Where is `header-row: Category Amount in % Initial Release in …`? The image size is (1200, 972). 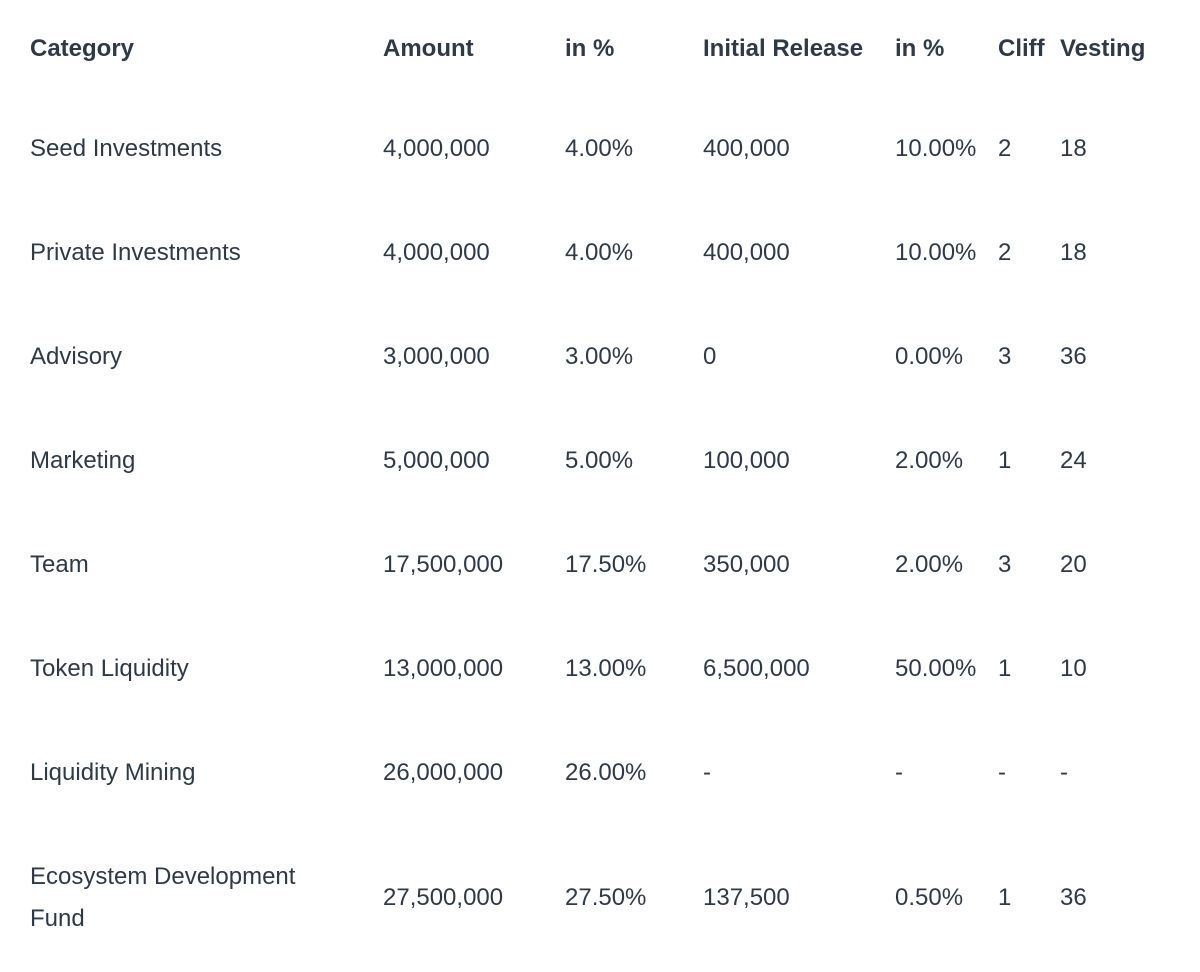
header-row: Category Amount in % Initial Release in … is located at coordinates (600, 48).